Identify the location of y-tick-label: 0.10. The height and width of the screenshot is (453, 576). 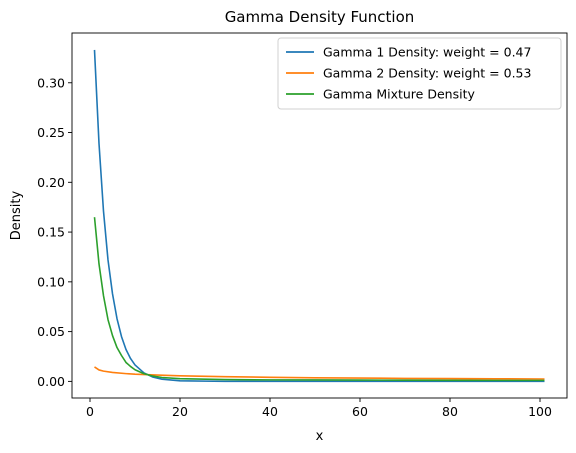
(51, 281).